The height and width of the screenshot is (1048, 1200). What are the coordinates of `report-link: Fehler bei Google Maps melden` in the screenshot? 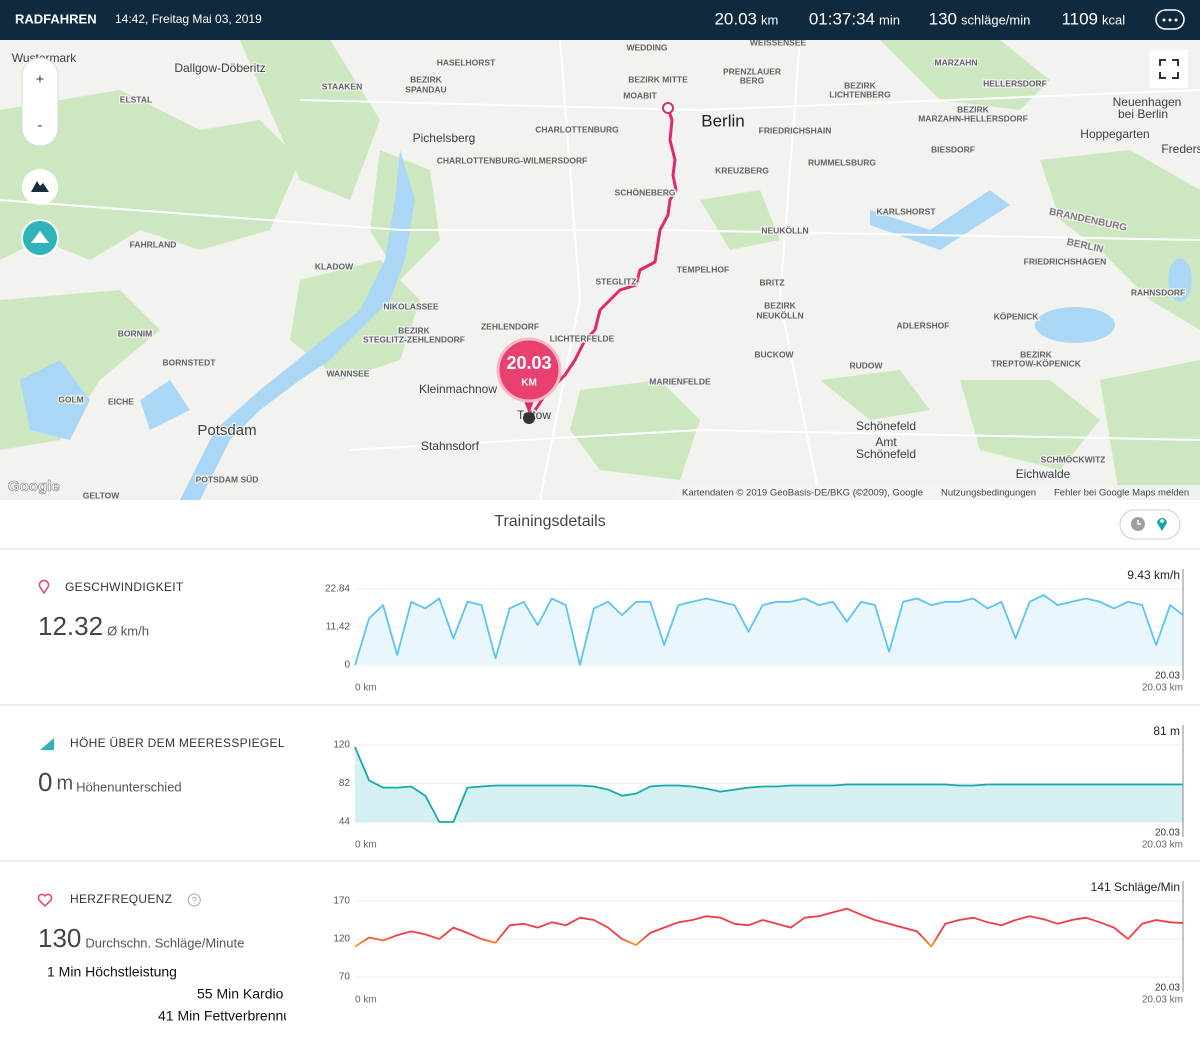 It's located at (1121, 493).